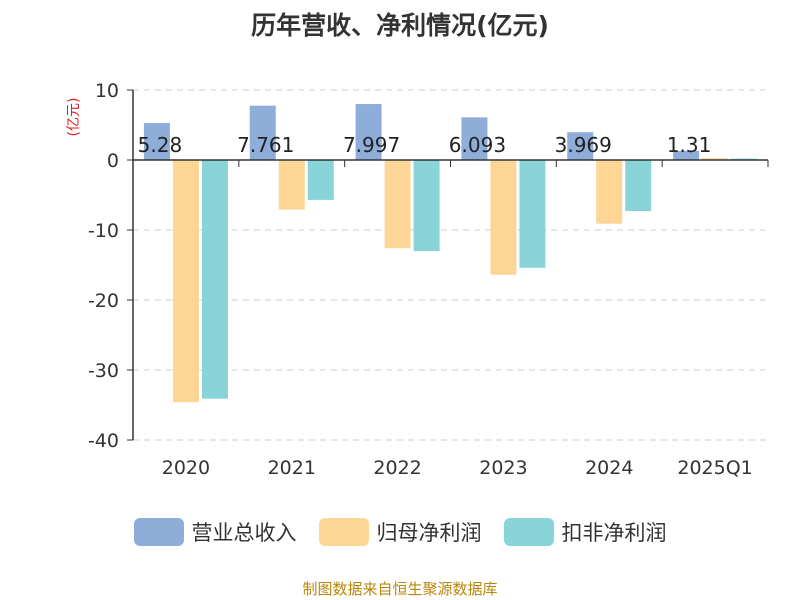  Describe the element at coordinates (113, 161) in the screenshot. I see `y-tick-label: 0` at that location.